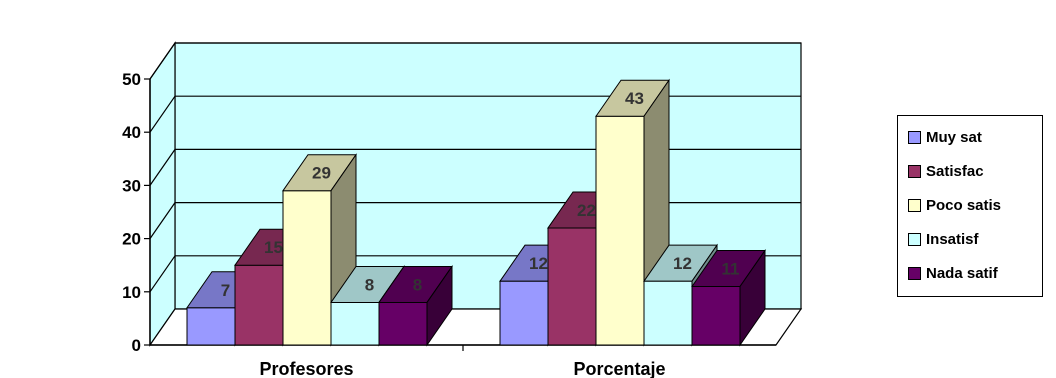  I want to click on y-tick-label: 40, so click(131, 132).